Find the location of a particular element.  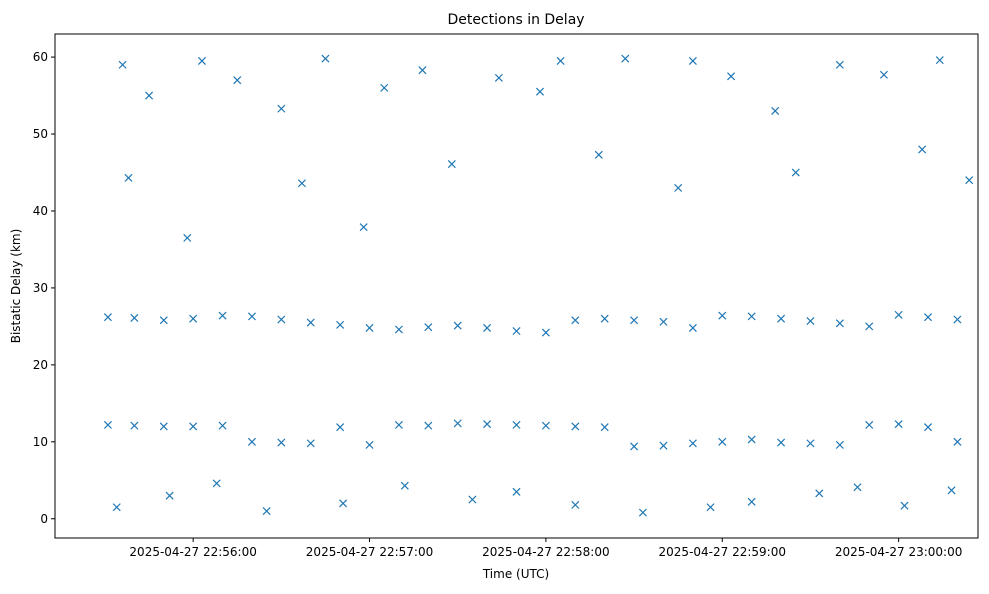

x-tick-label: 2025-04-27 22:56:00 is located at coordinates (192, 552).